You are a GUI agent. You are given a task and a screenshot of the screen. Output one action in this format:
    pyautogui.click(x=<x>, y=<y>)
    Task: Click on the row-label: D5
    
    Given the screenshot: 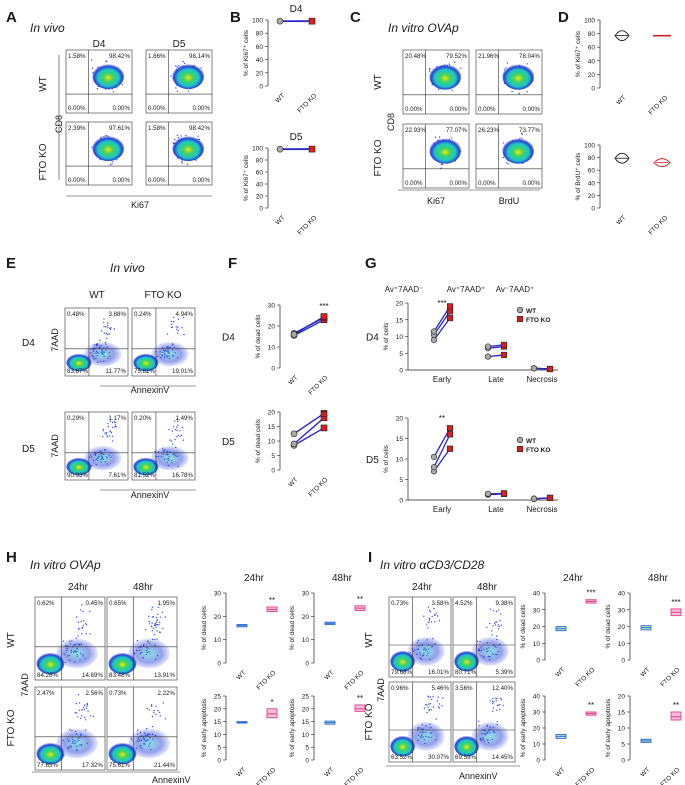 What is the action you would take?
    pyautogui.click(x=28, y=449)
    